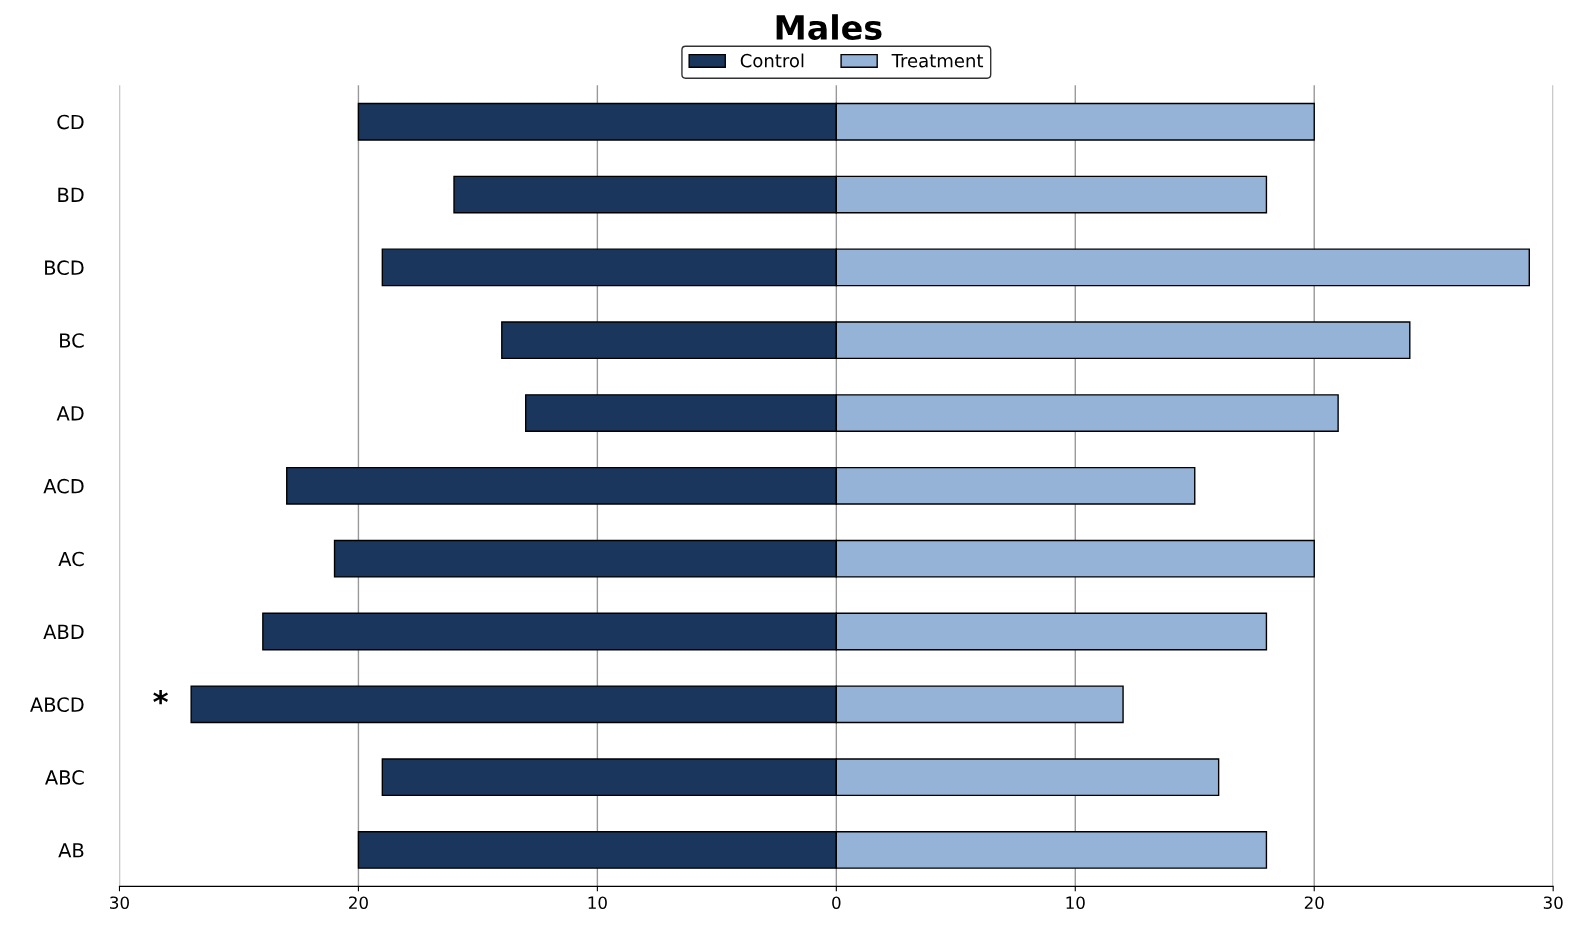  Describe the element at coordinates (70, 413) in the screenshot. I see `y-tick-label: AD` at that location.